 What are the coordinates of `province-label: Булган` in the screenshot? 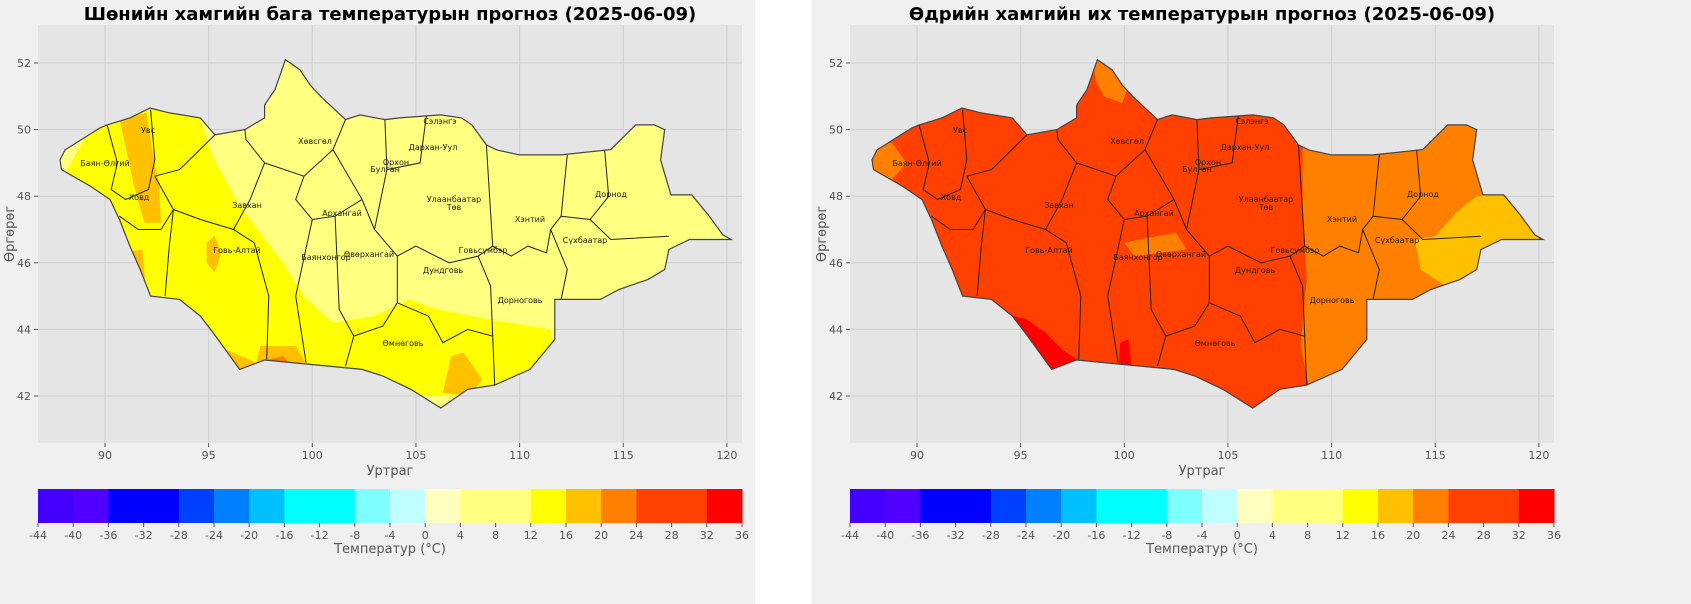 It's located at (1197, 169).